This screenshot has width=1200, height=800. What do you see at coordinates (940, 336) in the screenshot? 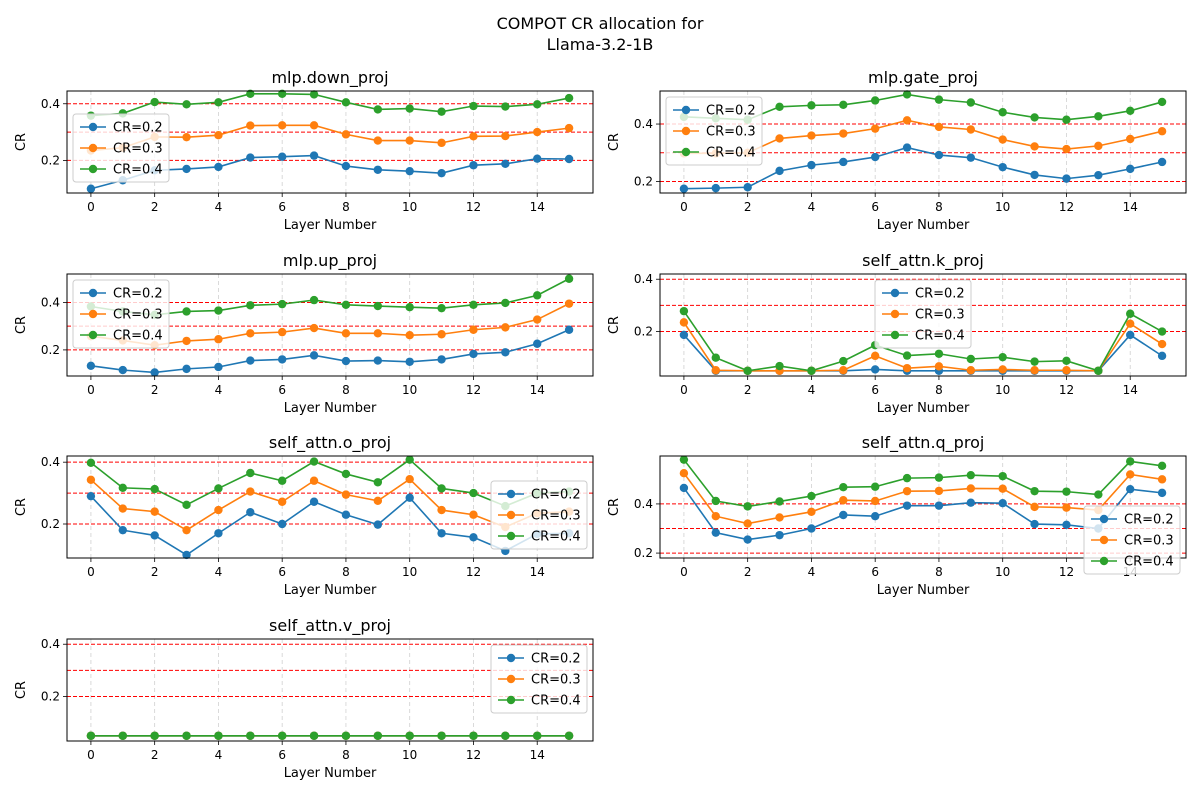
I see `legend-label: CR=0.4` at bounding box center [940, 336].